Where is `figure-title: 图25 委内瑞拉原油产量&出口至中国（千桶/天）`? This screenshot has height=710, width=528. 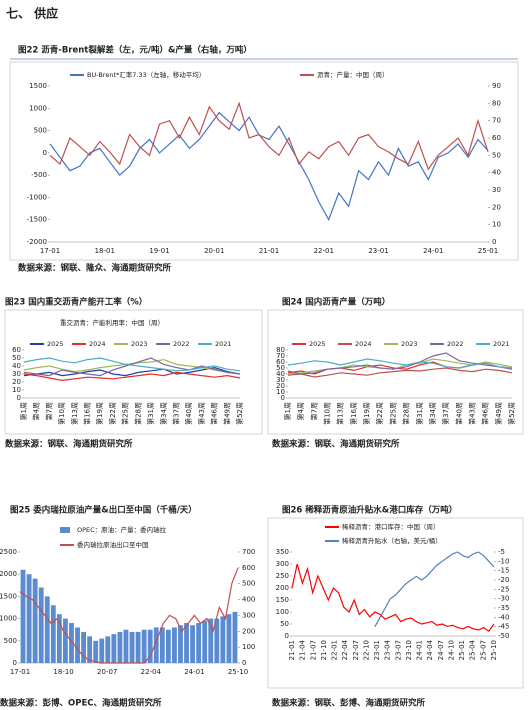 figure-title: 图25 委内瑞拉原油产量&出口至中国（千桶/天） is located at coordinates (103, 510).